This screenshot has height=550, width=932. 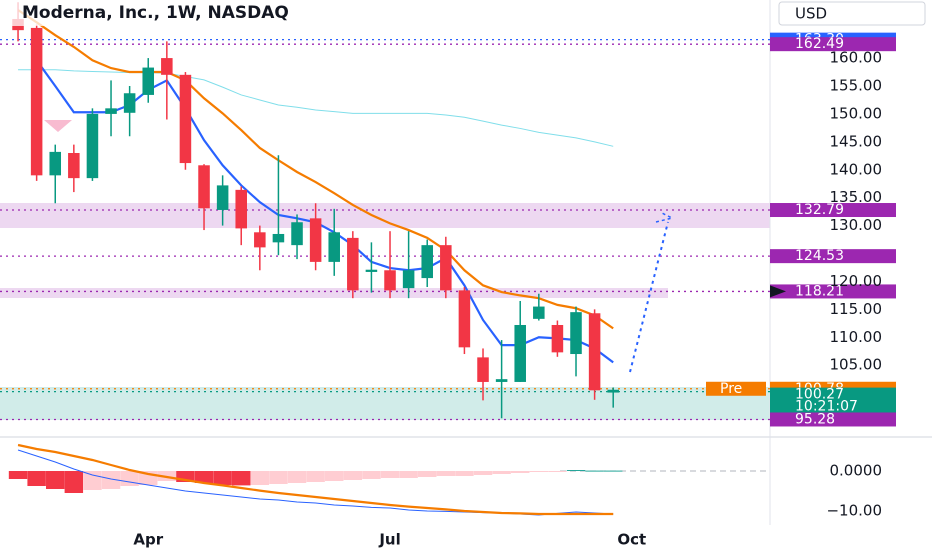 What do you see at coordinates (778, 291) in the screenshot?
I see `level-pointer` at bounding box center [778, 291].